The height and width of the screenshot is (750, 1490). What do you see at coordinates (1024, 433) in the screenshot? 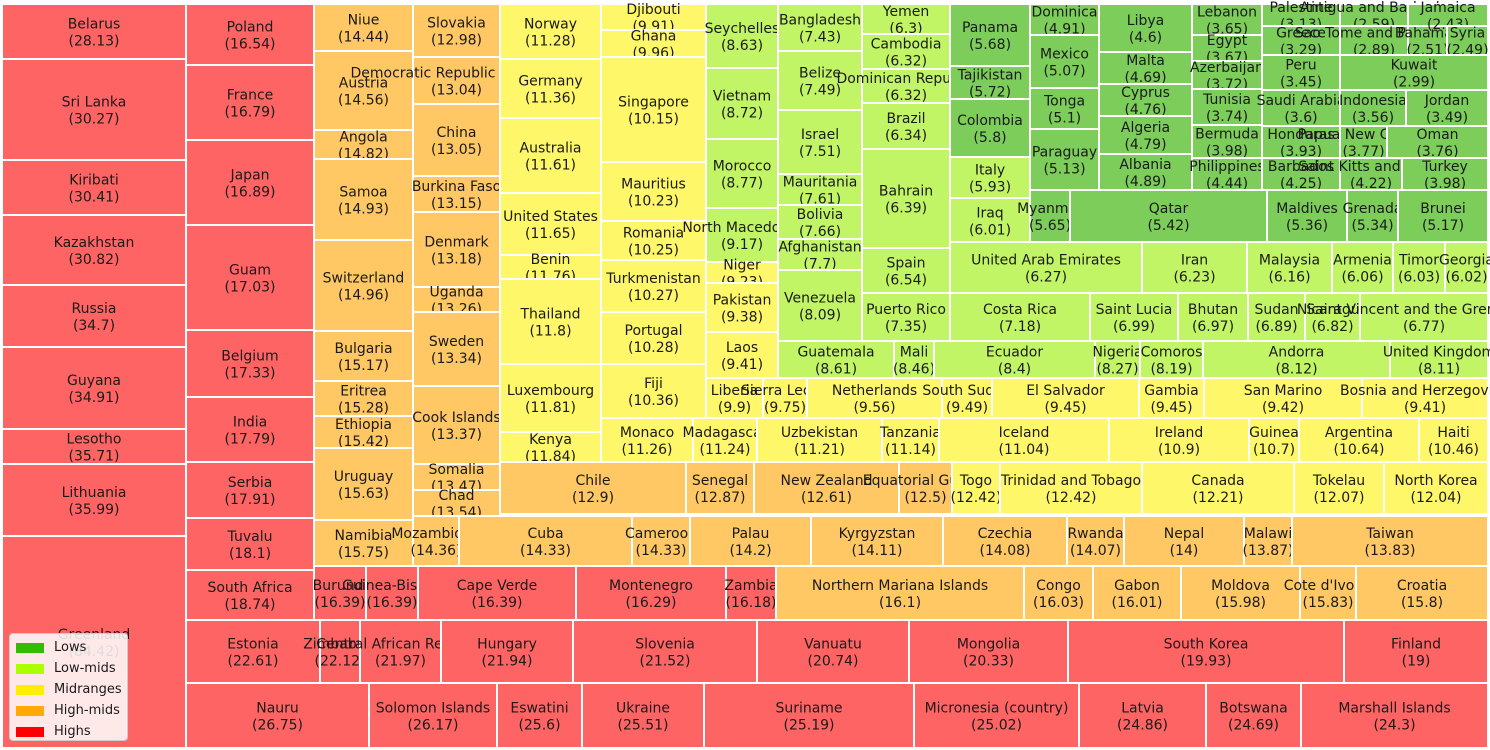
I see `cell-name-iceland: Iceland` at bounding box center [1024, 433].